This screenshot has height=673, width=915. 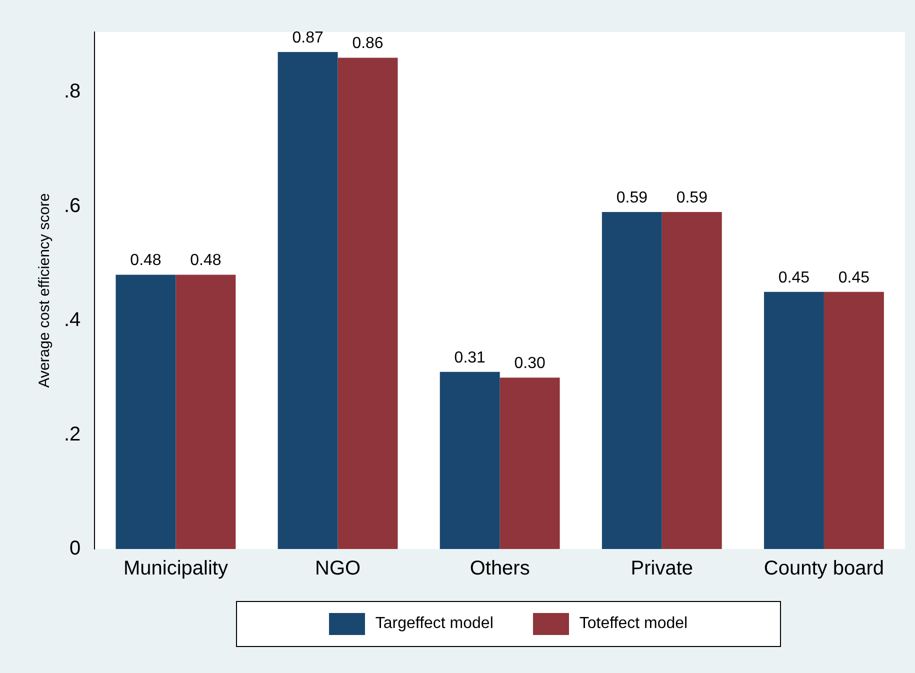 I want to click on legend-label: Toteffect model, so click(x=633, y=624).